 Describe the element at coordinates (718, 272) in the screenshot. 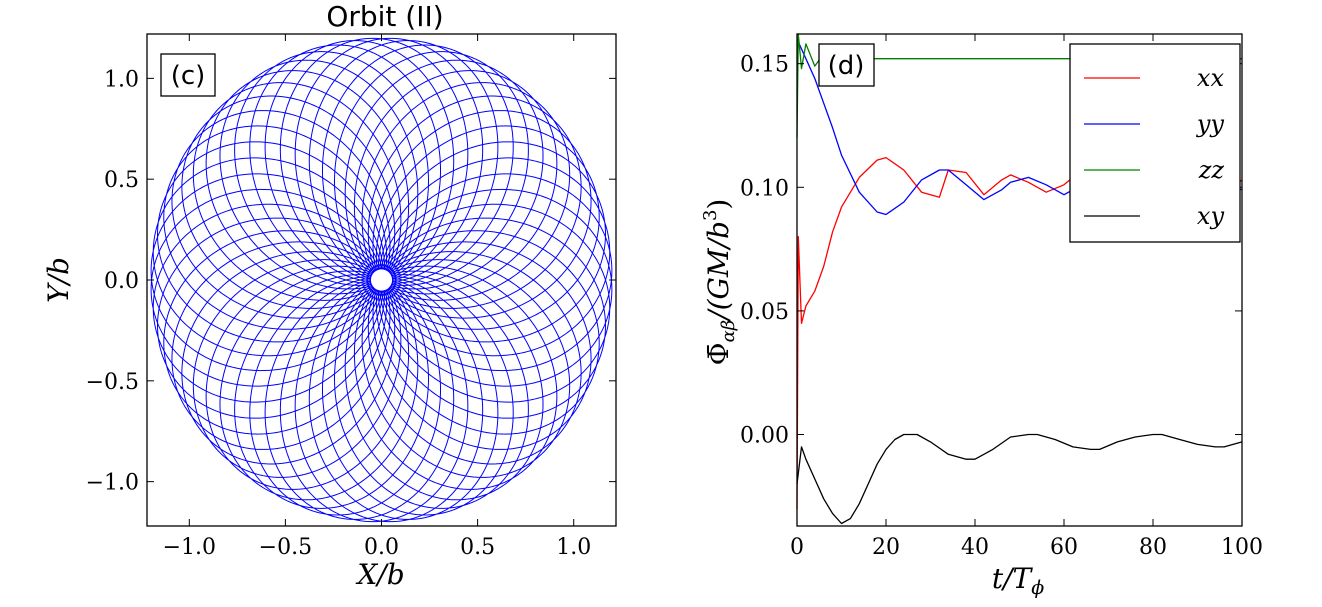

I see `y-label-denominator: /(GM/b` at that location.